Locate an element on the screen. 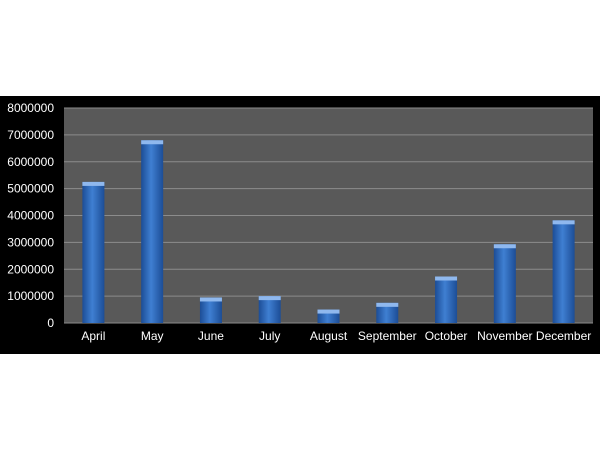 The image size is (600, 450). bar-december is located at coordinates (563, 271).